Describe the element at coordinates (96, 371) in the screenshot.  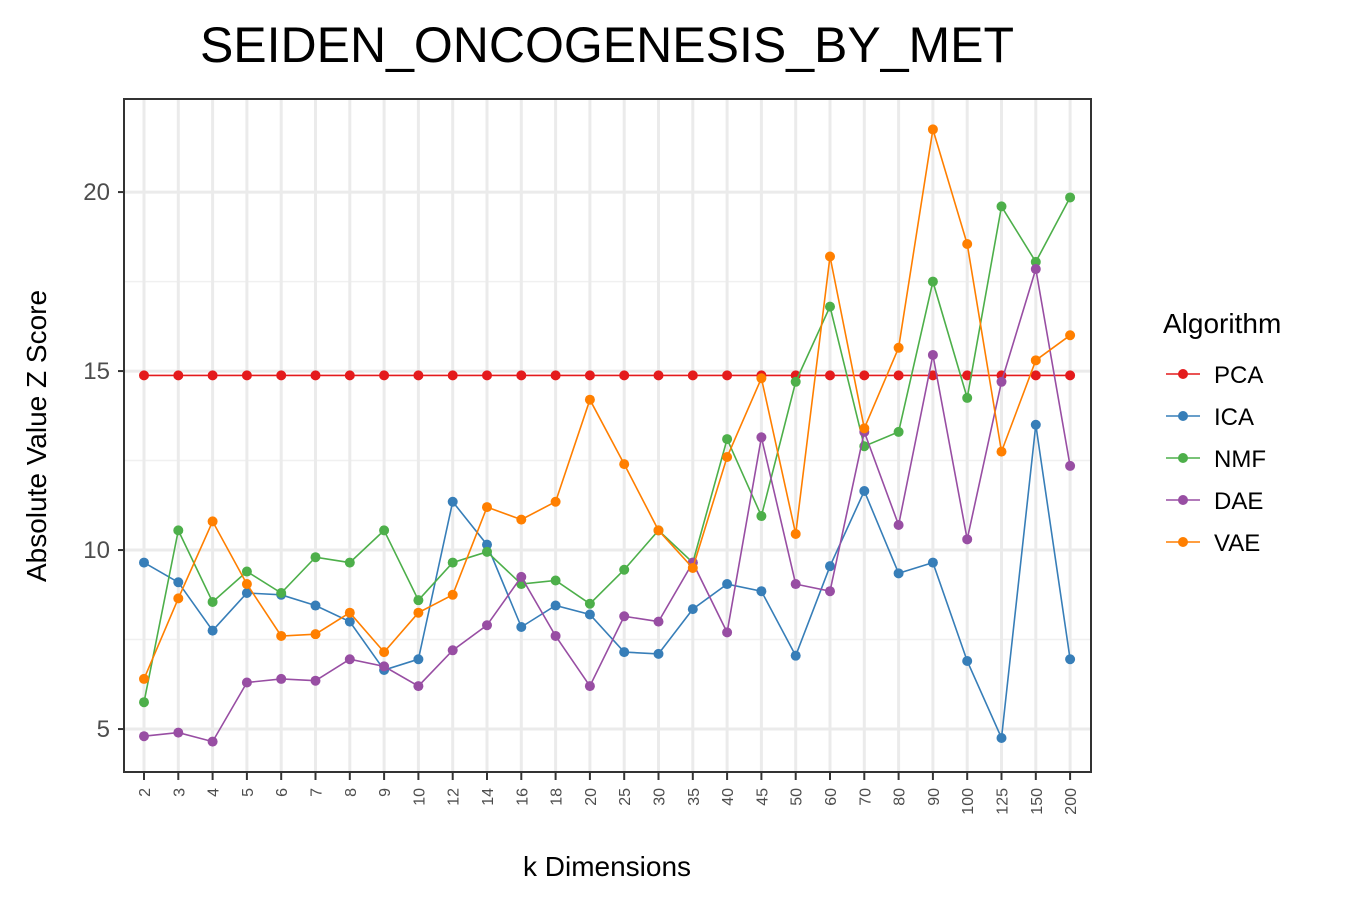
I see `y-tick-label: 15` at that location.